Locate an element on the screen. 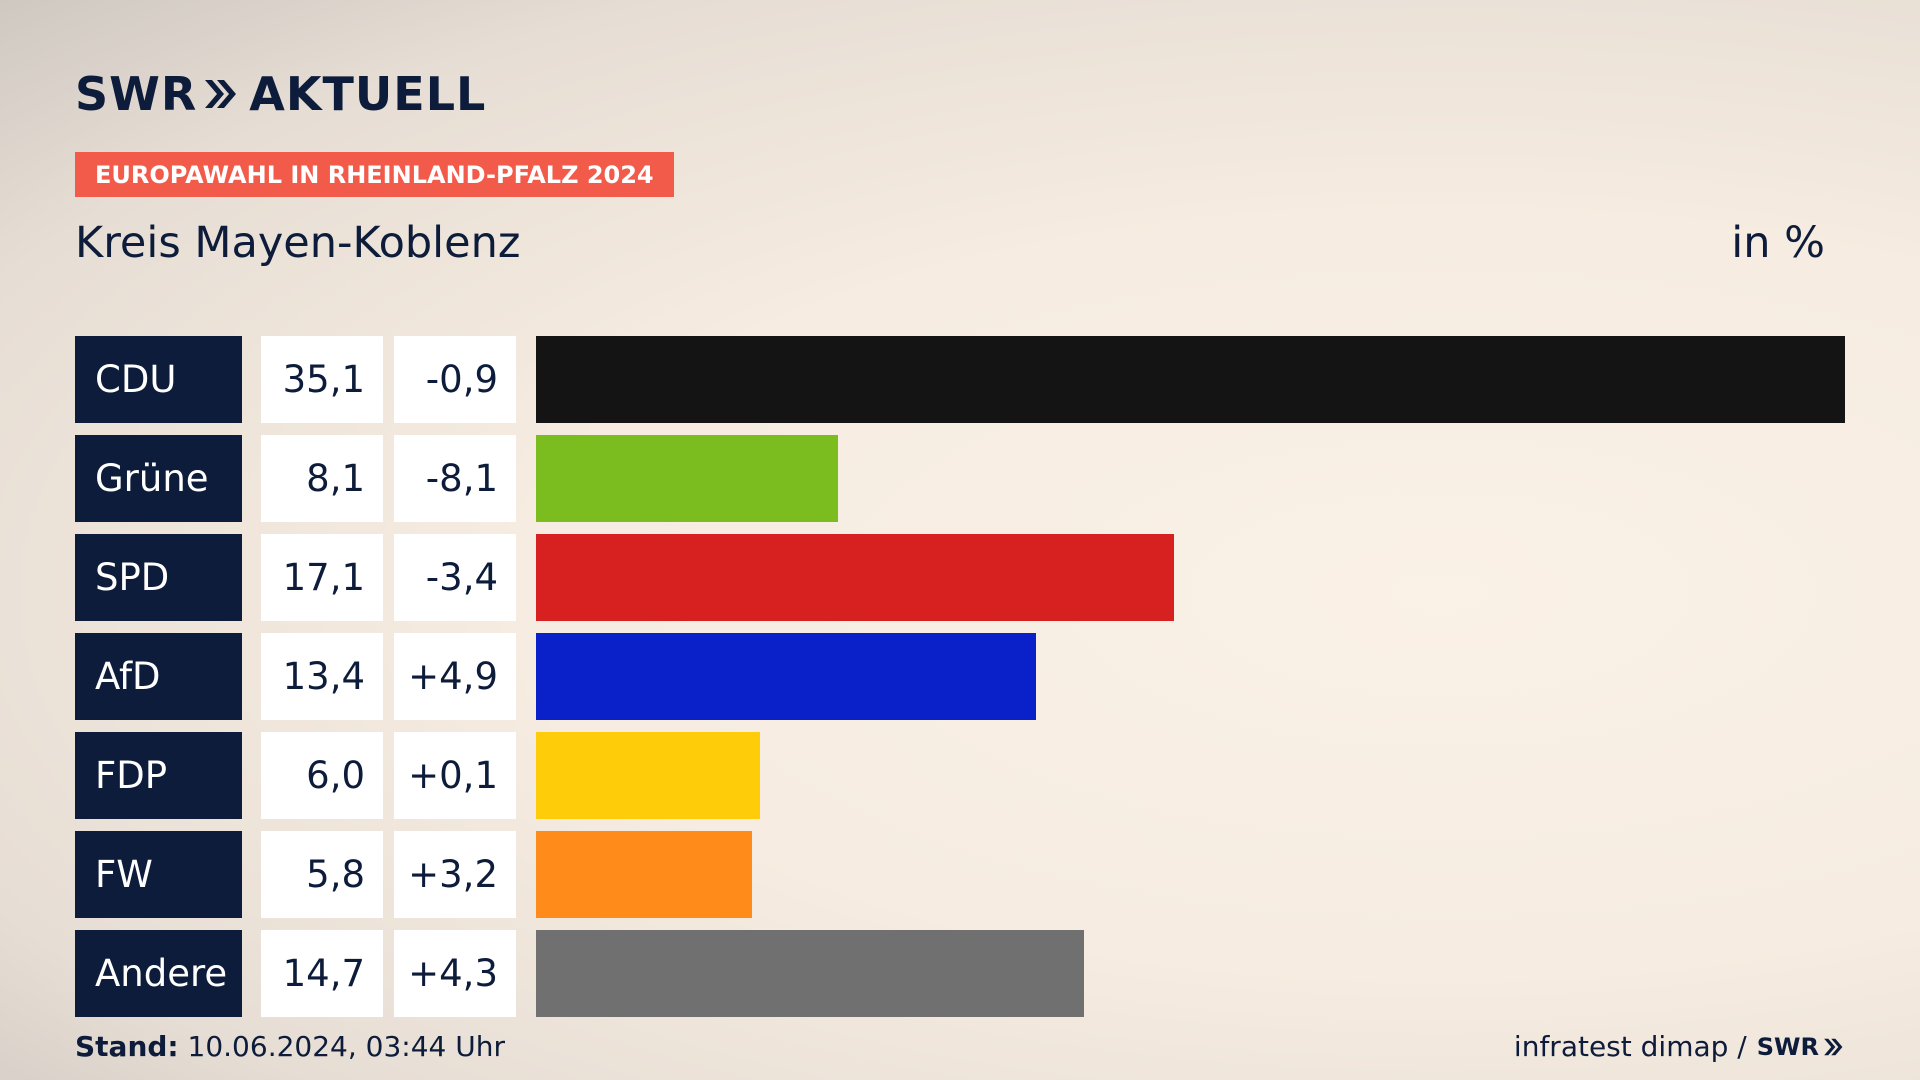 The image size is (1920, 1080). timestamp: Stand: 10.06.2024, 03:44 Uhr is located at coordinates (290, 1046).